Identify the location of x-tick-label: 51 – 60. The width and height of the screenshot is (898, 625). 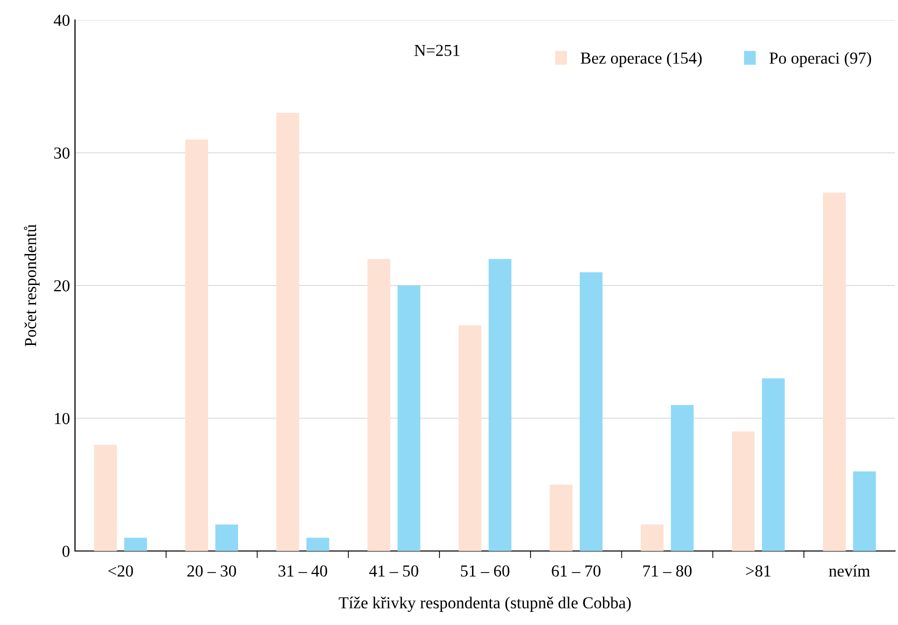
(485, 571).